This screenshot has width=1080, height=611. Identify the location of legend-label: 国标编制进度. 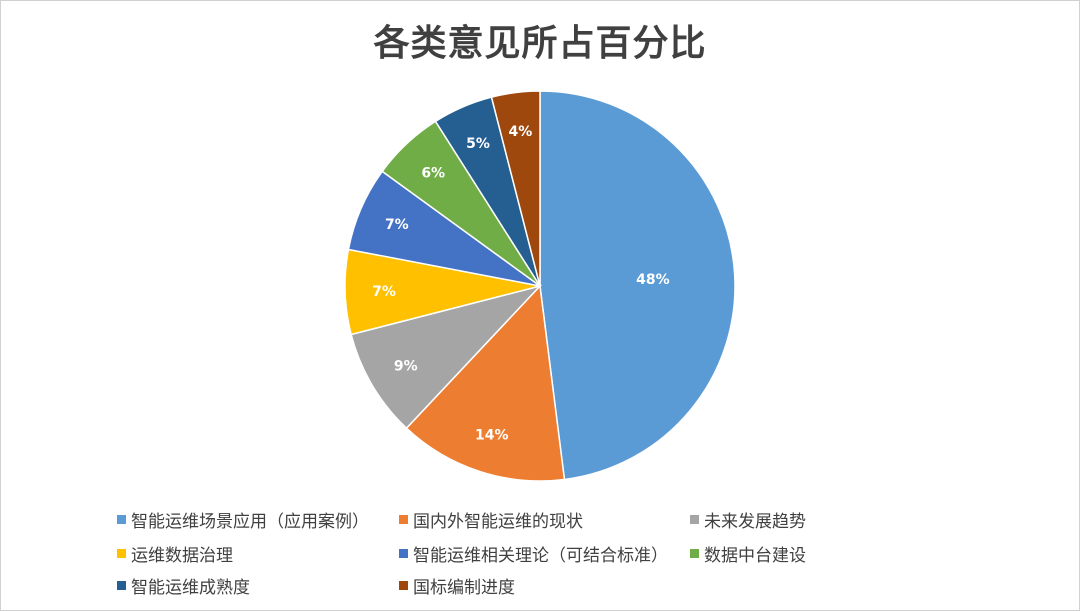
(464, 588).